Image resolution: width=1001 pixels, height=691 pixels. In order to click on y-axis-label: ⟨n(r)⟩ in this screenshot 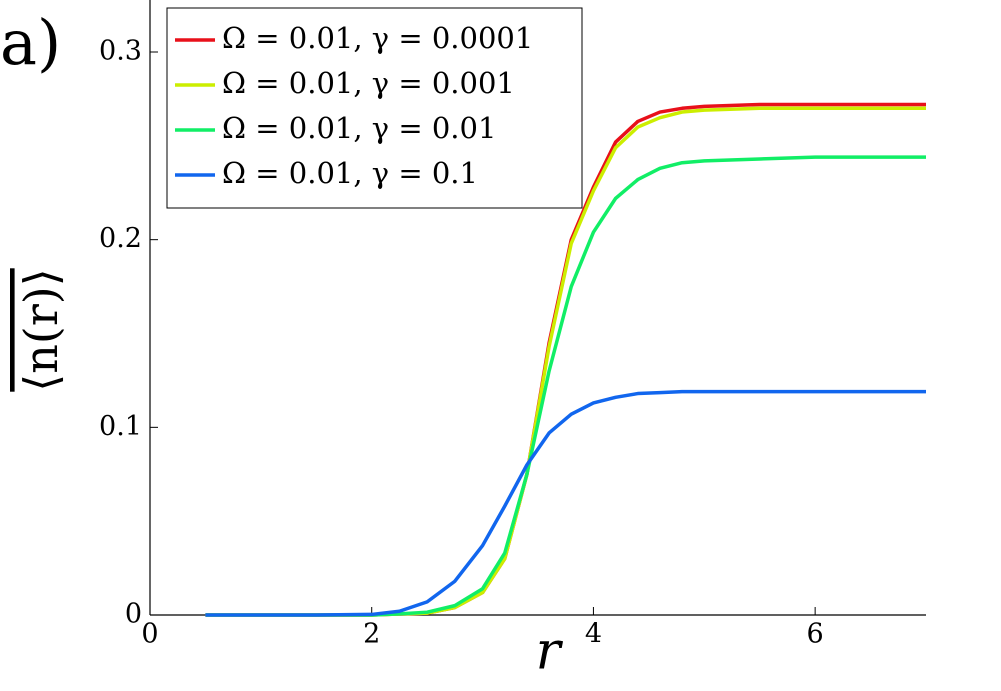, I will do `click(41, 329)`.